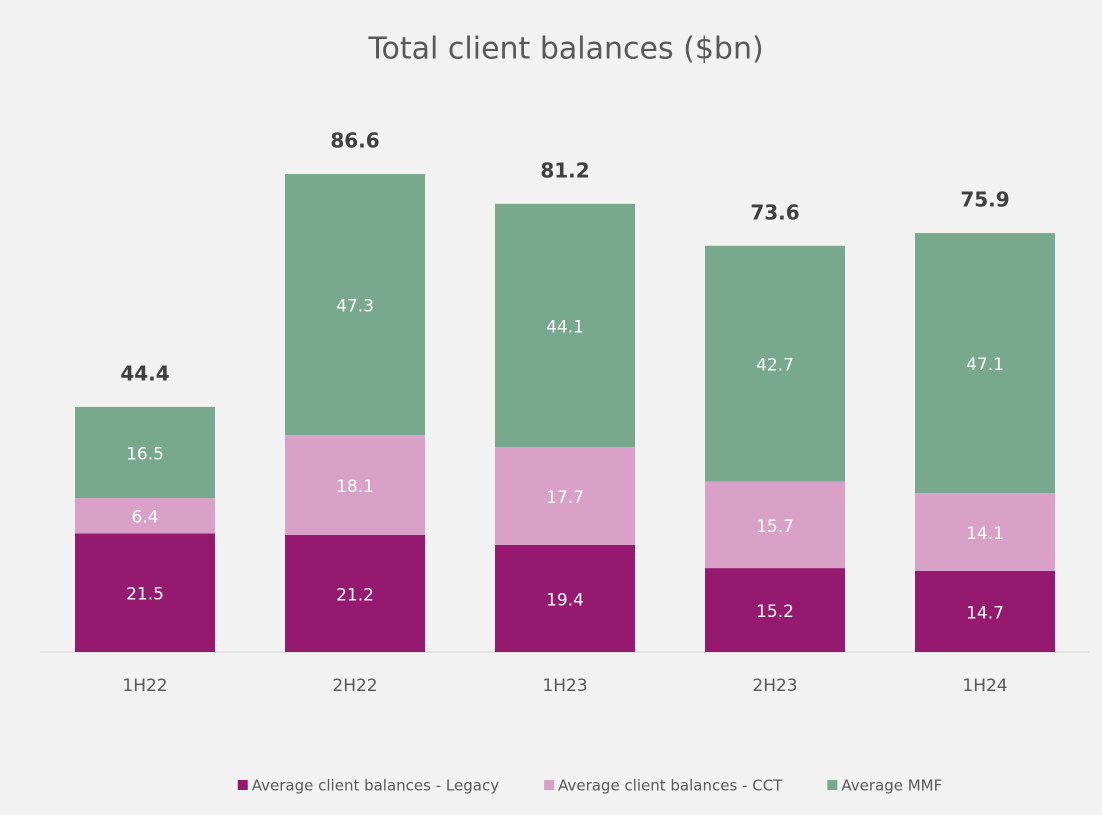  I want to click on data-label: 15.7, so click(775, 527).